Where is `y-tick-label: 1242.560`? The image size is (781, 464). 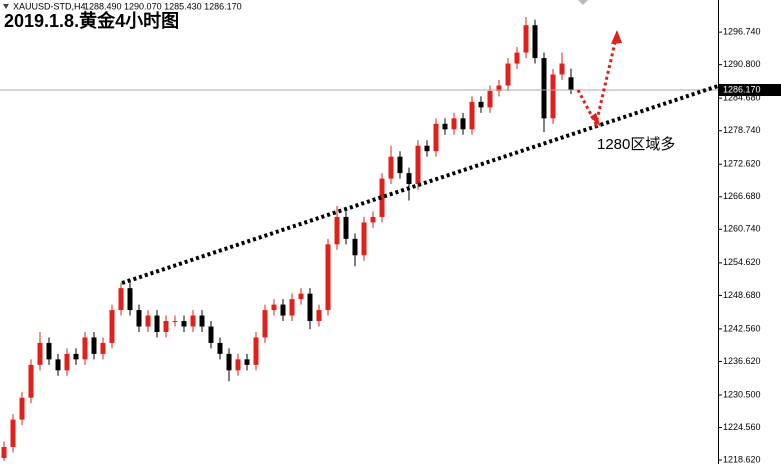
y-tick-label: 1242.560 is located at coordinates (742, 328).